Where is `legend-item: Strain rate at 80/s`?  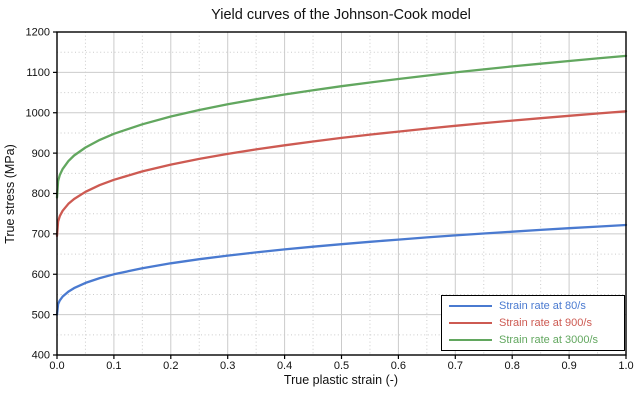 legend-item: Strain rate at 80/s is located at coordinates (532, 306).